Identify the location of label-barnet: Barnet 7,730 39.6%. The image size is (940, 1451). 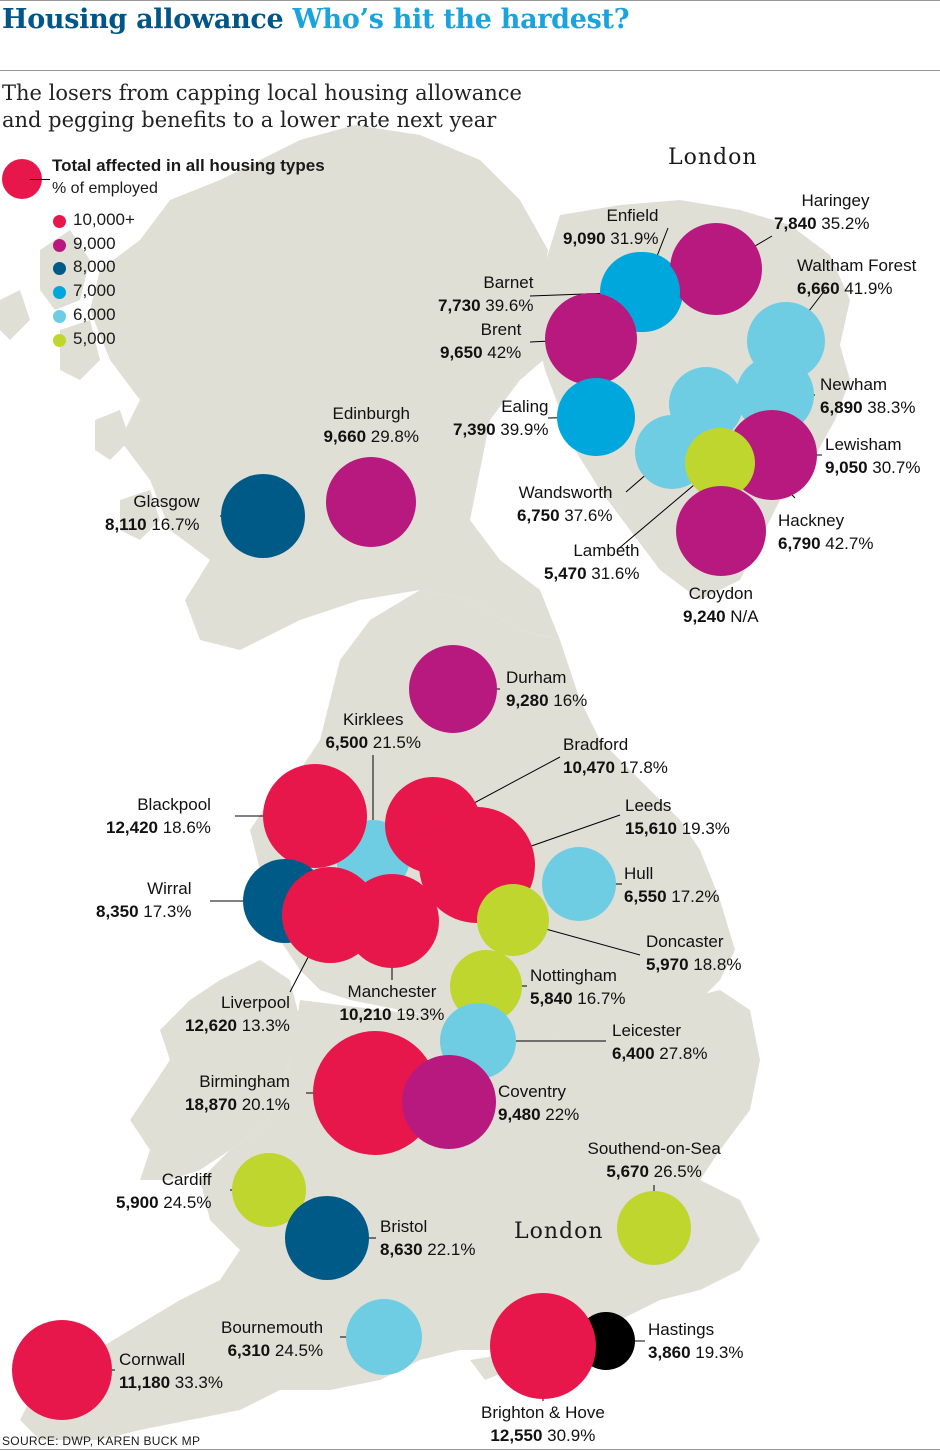
(485, 294).